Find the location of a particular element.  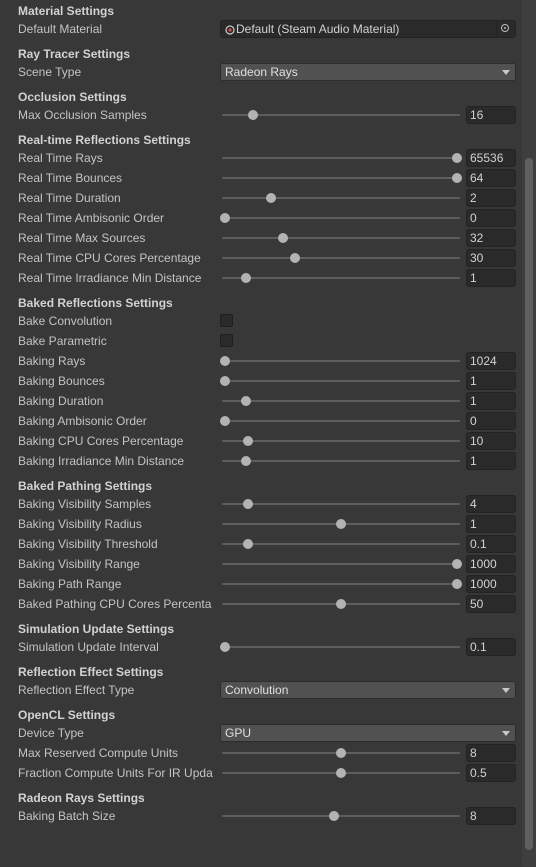

setting-row-max-reserved-compute-units: Max Reserved Compute Units 8 is located at coordinates (261, 753).